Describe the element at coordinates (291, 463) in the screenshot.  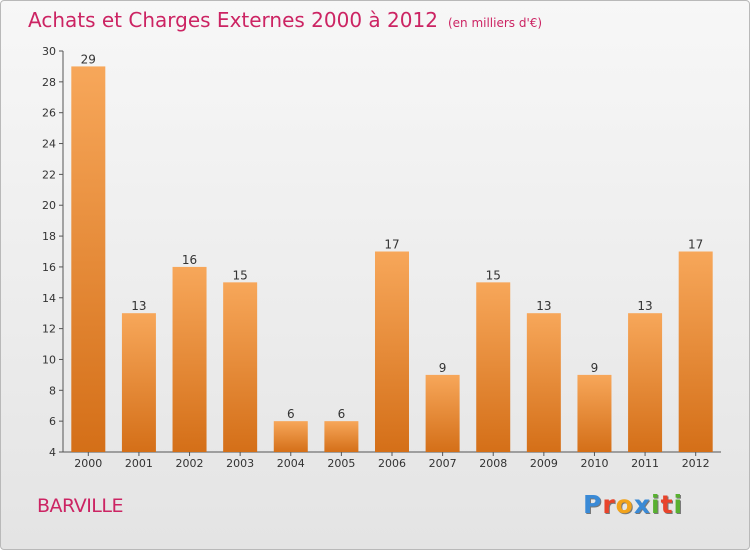
I see `x-tick-label: 2004` at that location.